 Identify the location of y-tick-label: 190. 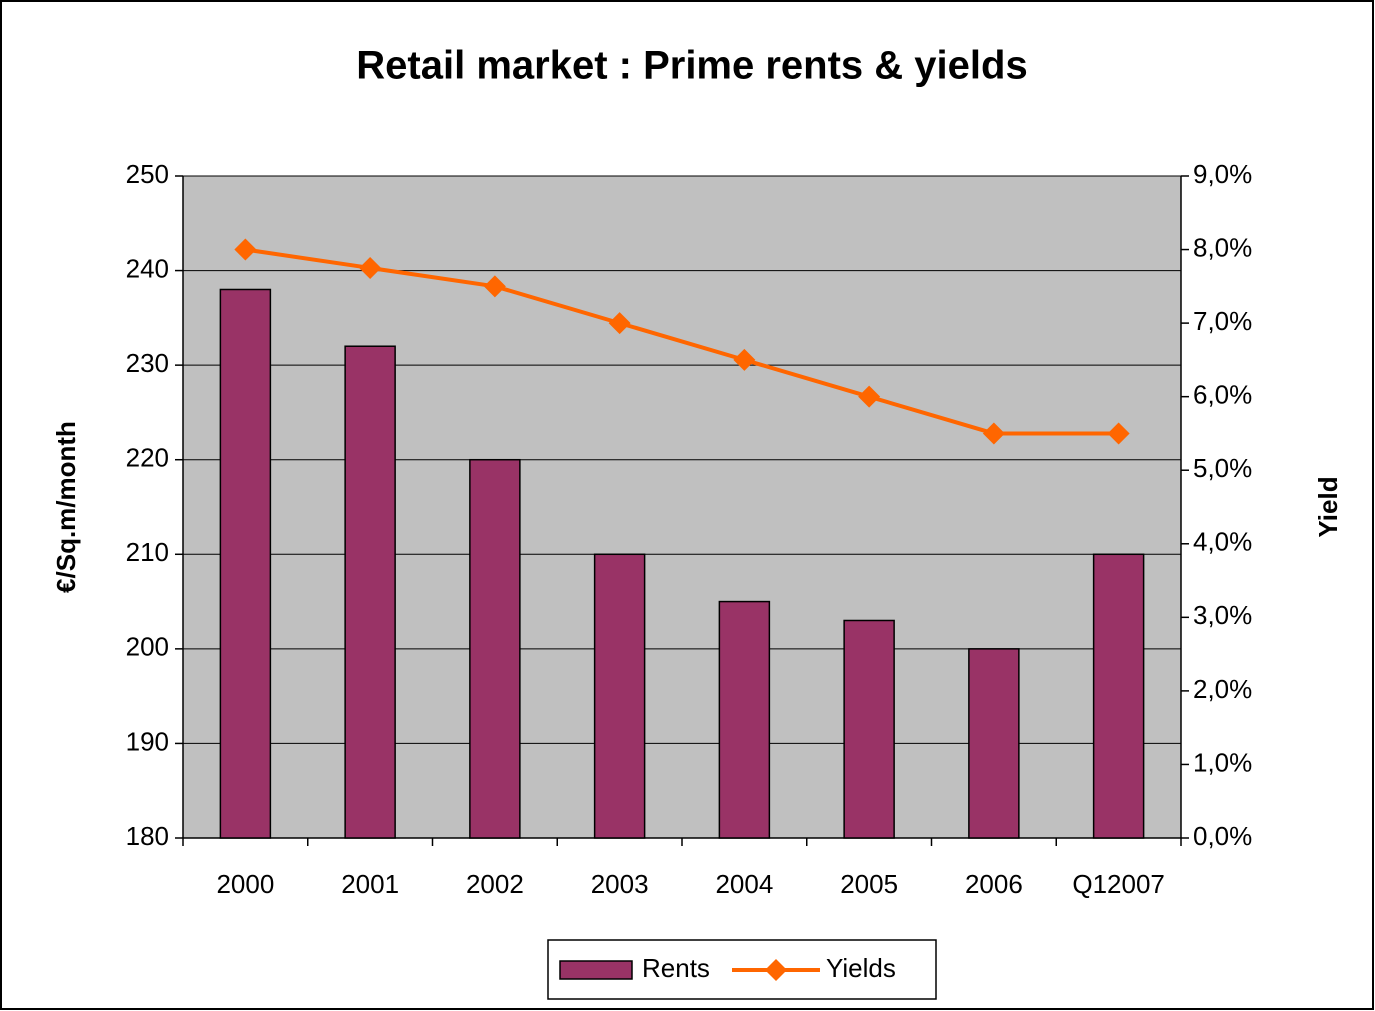
(147, 741).